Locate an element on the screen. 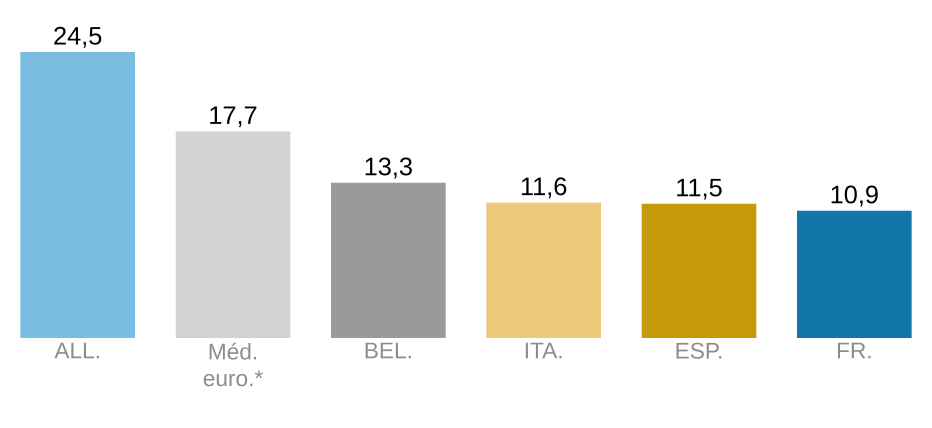  x-tick-label: ALL. is located at coordinates (76, 350).